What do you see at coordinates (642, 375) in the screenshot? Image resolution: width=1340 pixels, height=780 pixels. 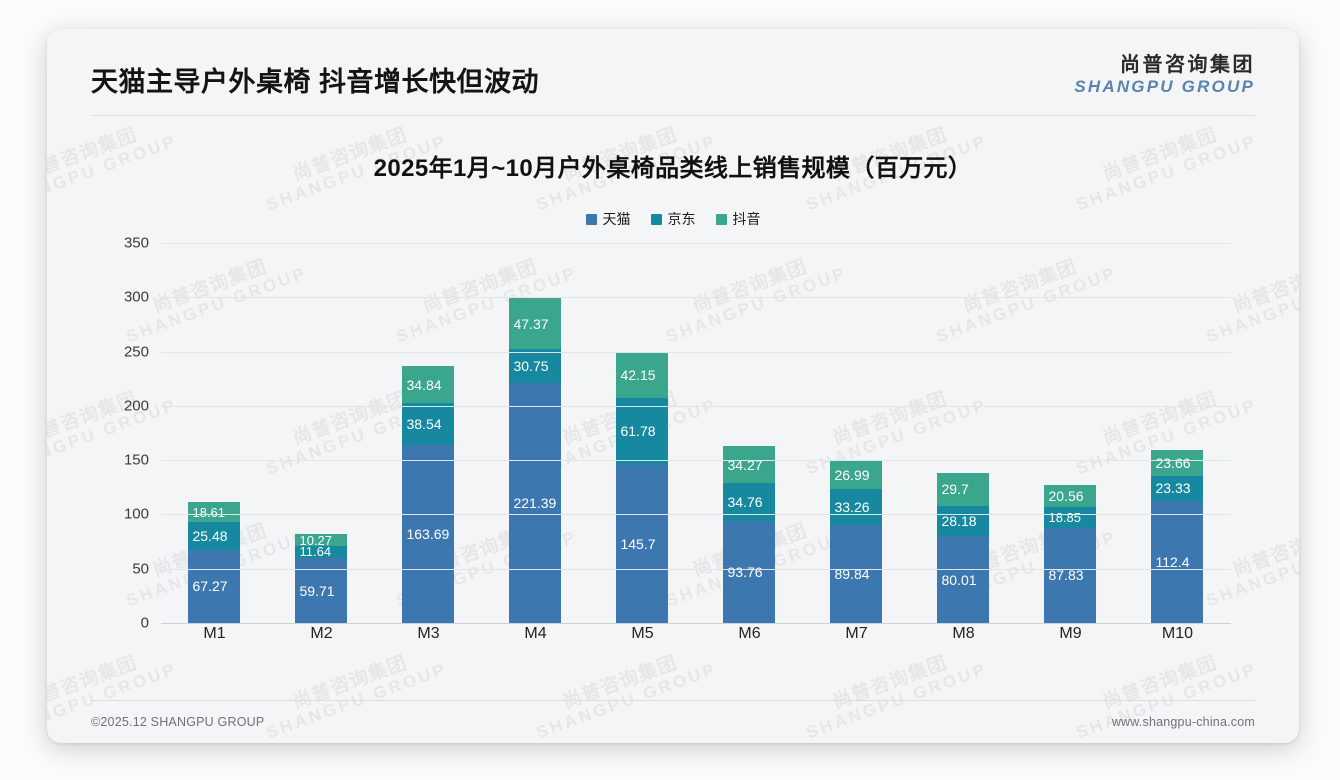 I see `bar-segment: 42.15` at bounding box center [642, 375].